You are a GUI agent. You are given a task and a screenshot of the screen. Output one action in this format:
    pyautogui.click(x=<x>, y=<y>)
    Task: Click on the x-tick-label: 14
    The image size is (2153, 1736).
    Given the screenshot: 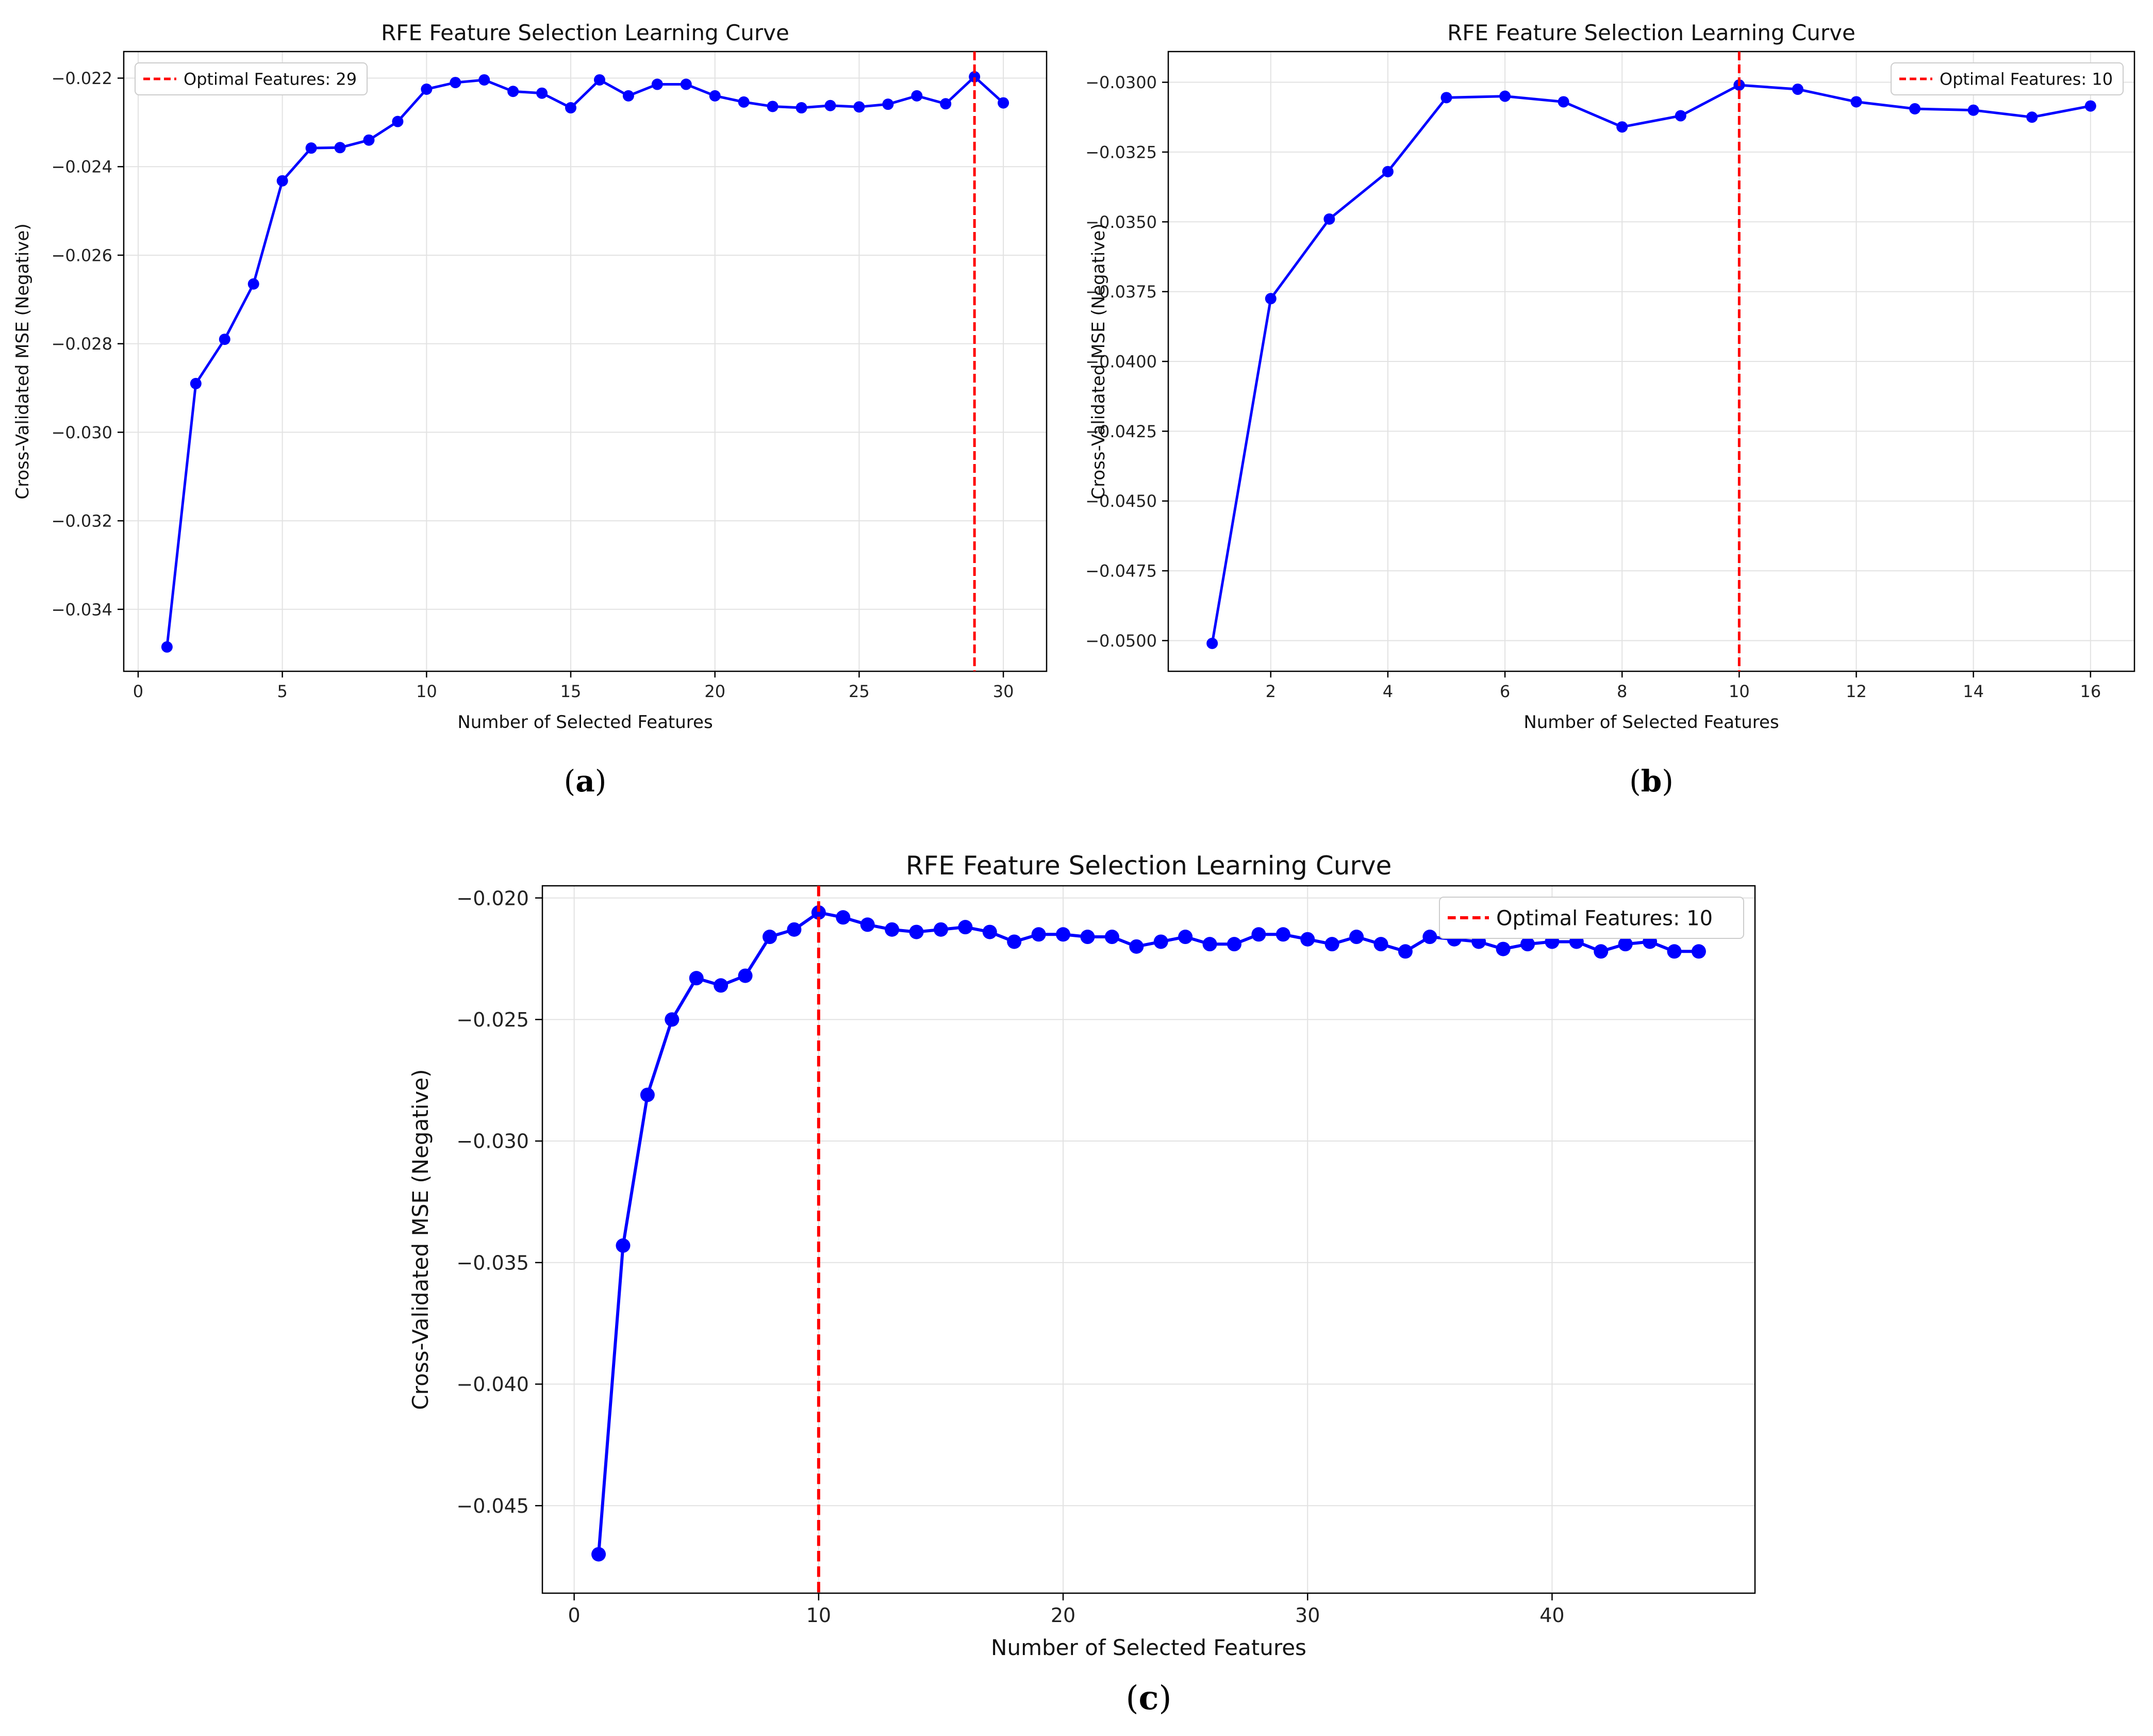 What is the action you would take?
    pyautogui.click(x=1974, y=691)
    